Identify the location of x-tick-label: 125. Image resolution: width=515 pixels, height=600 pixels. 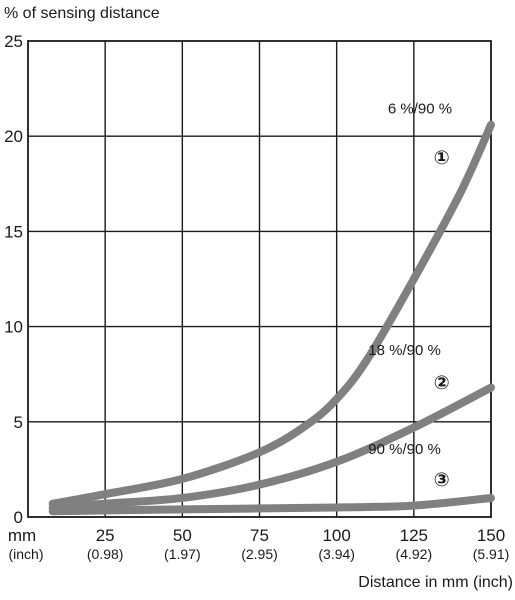
(414, 535).